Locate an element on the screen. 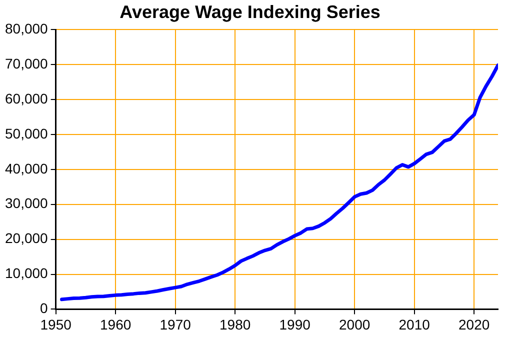 The image size is (510, 337). y-tick-label: 40,000 is located at coordinates (26, 168).